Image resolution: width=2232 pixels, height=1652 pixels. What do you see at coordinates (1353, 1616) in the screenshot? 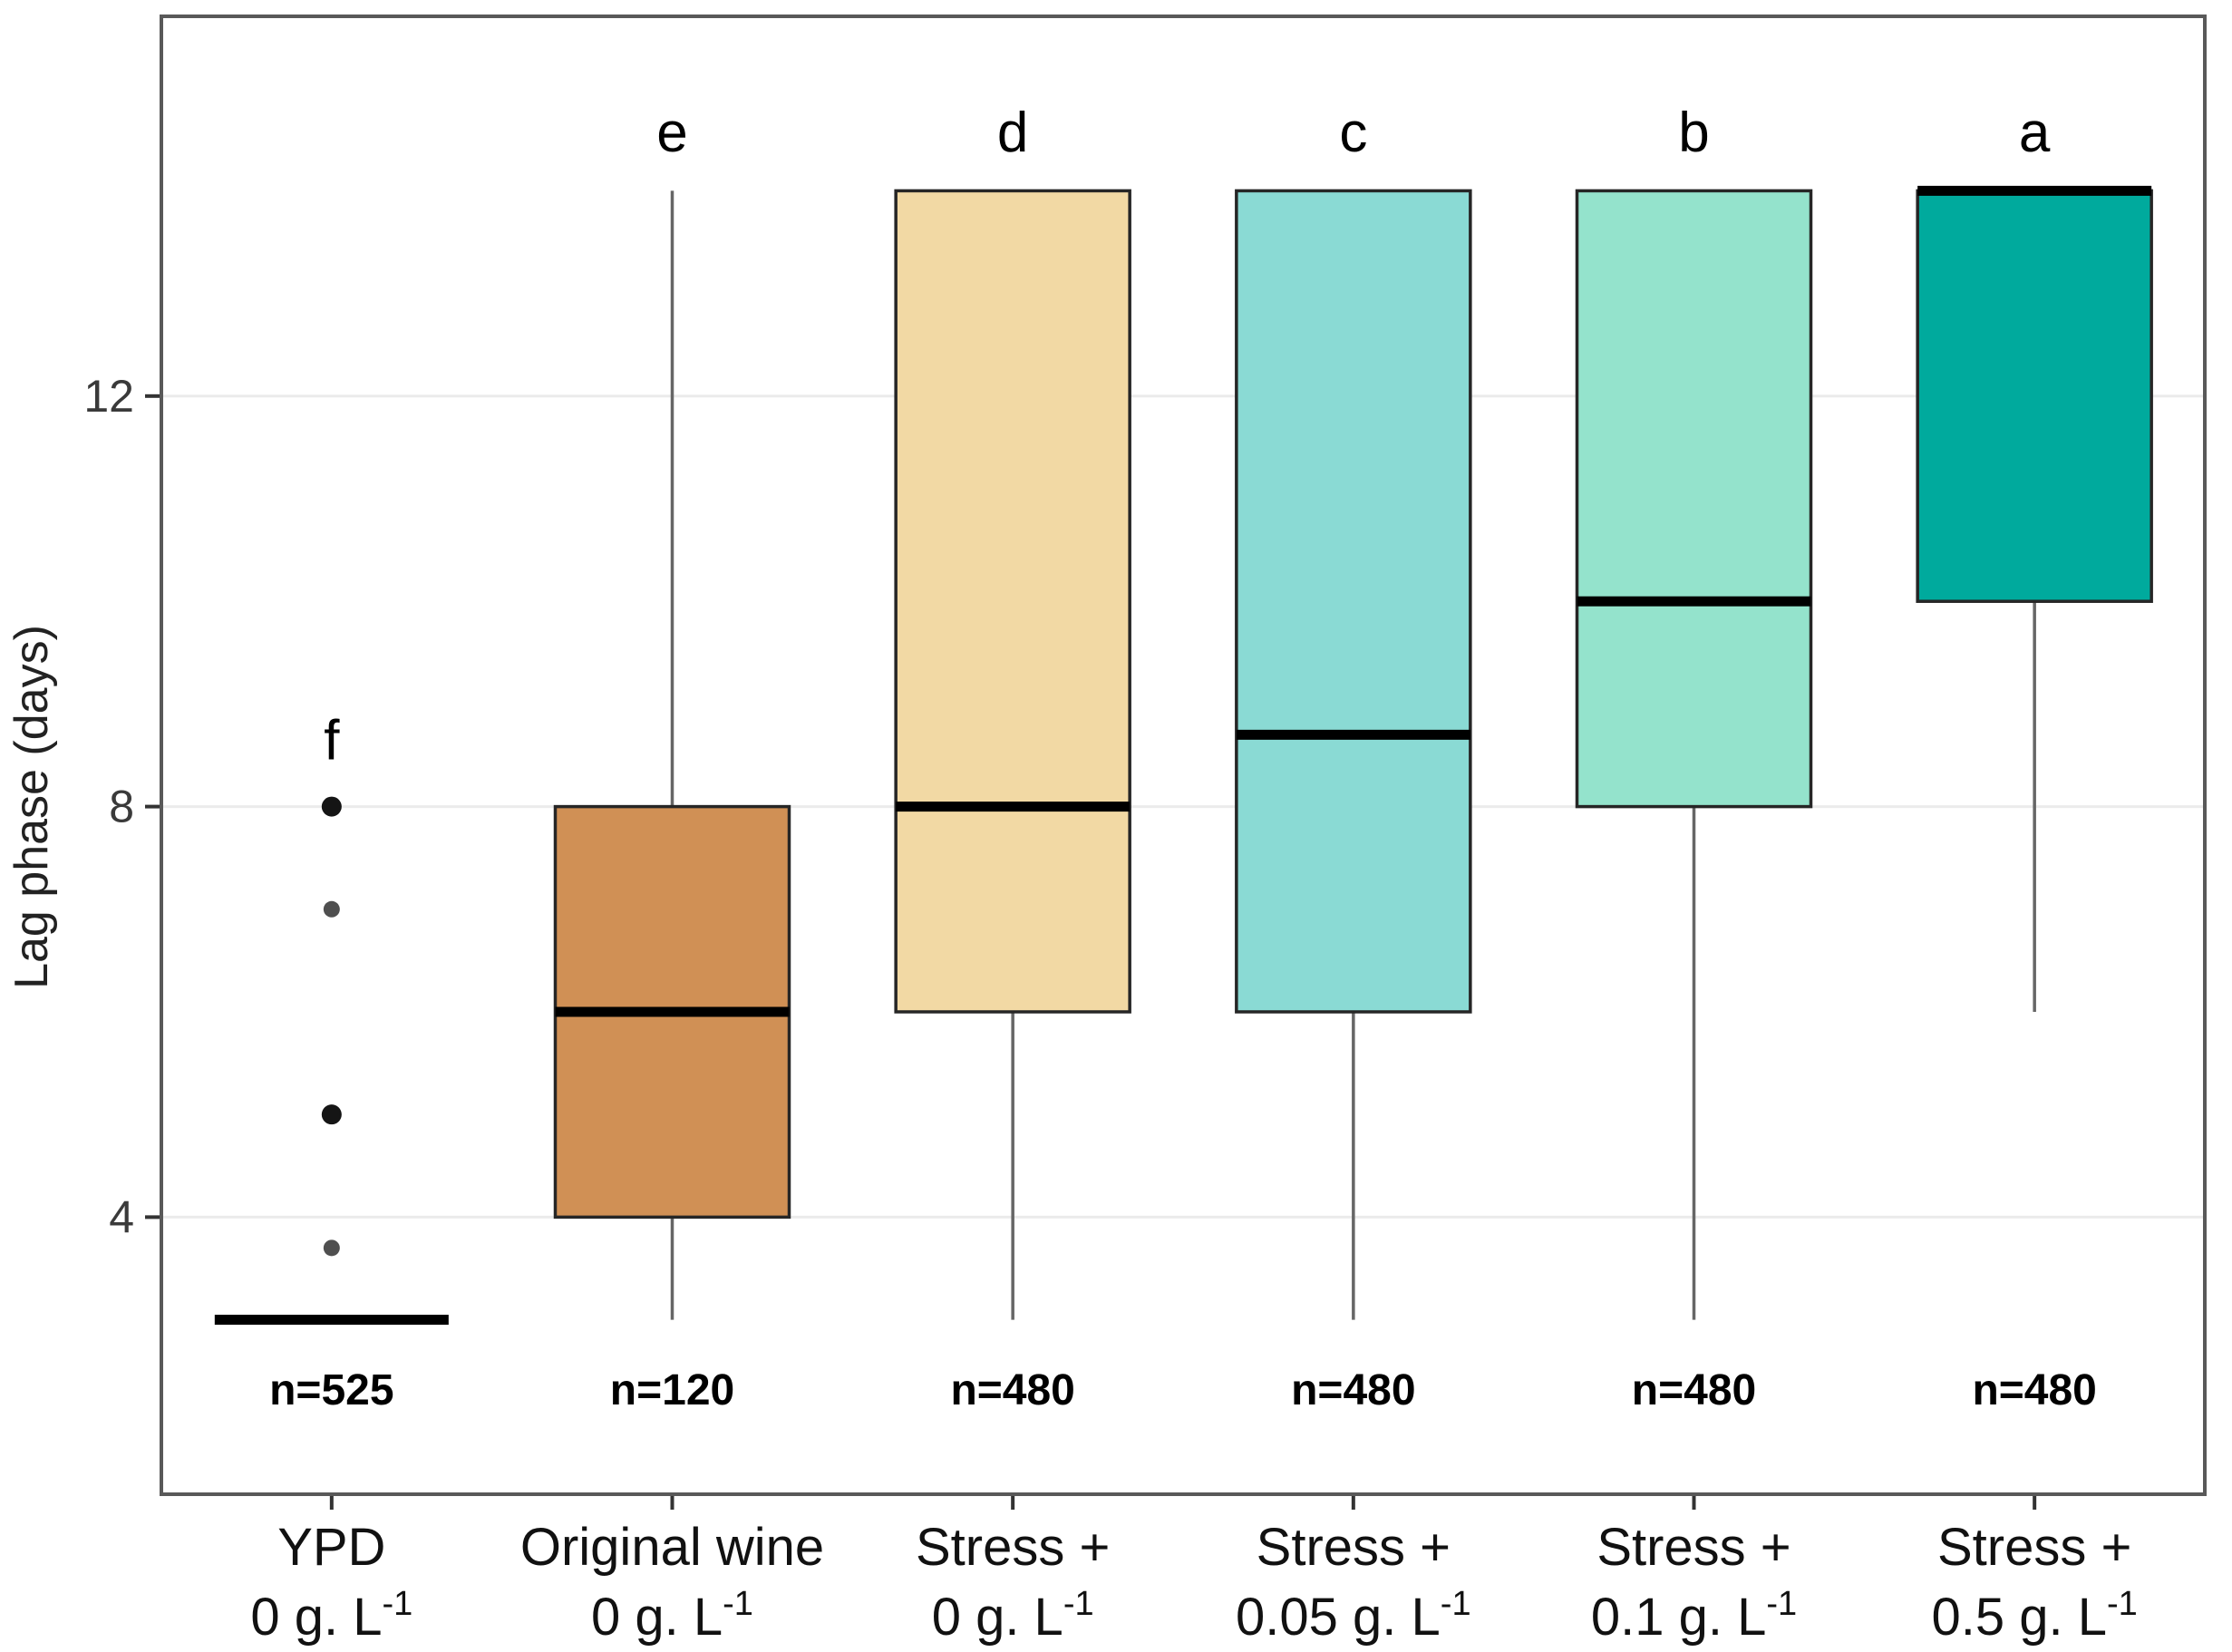
I see `x-category-label-line2: 0.05 g. L-1` at bounding box center [1353, 1616].